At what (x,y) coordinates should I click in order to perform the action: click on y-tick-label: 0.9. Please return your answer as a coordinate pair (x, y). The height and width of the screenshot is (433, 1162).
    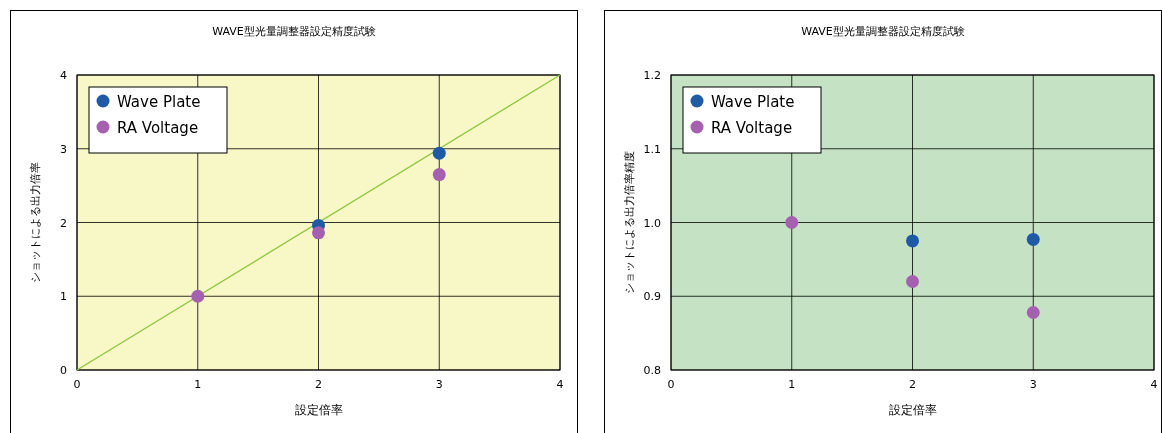
    Looking at the image, I should click on (652, 297).